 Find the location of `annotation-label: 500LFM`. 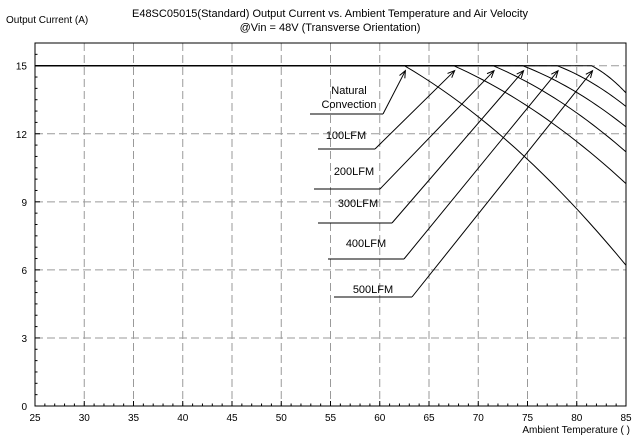

annotation-label: 500LFM is located at coordinates (373, 290).